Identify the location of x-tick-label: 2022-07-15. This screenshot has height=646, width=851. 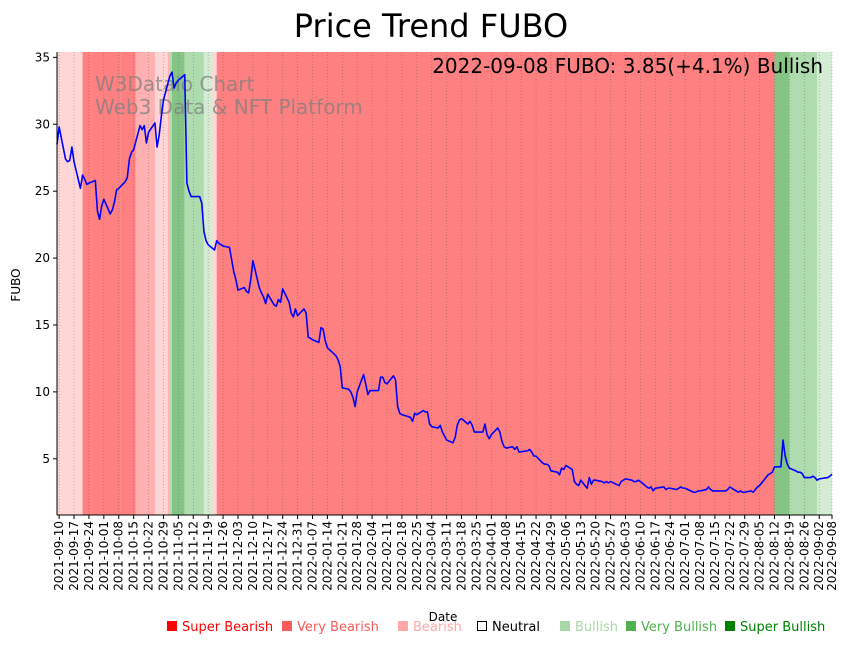
(715, 556).